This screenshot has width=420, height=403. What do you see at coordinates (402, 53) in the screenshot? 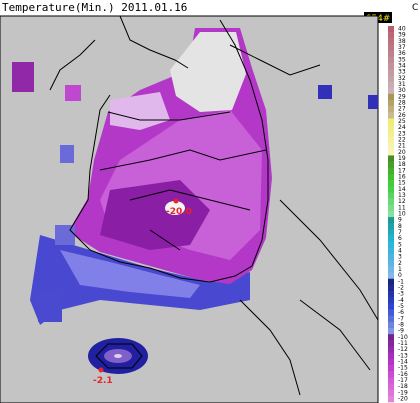
I see `scale-label: 36` at bounding box center [402, 53].